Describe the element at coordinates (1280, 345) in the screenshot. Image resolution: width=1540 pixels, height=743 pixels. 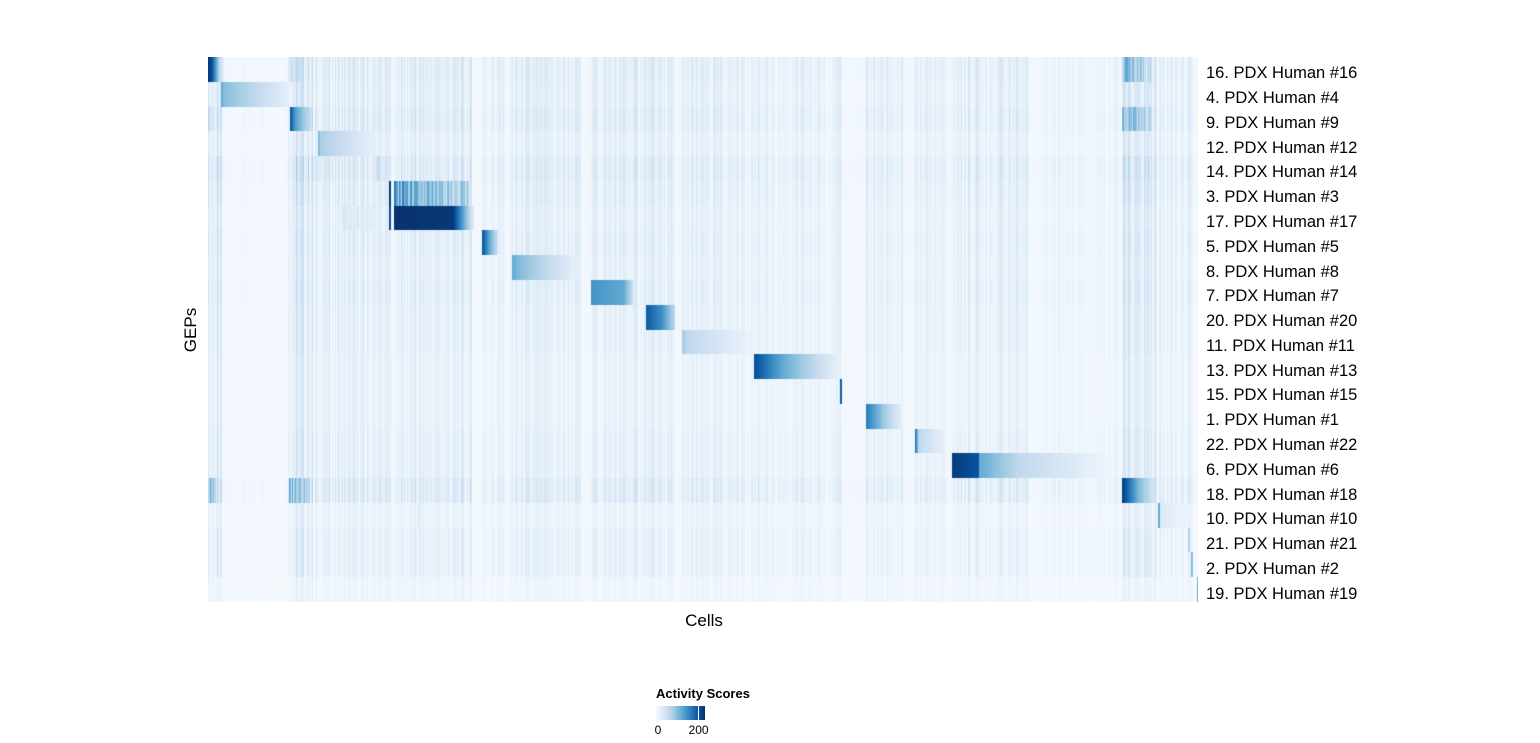
I see `row-label: 11. PDX Human #11` at that location.